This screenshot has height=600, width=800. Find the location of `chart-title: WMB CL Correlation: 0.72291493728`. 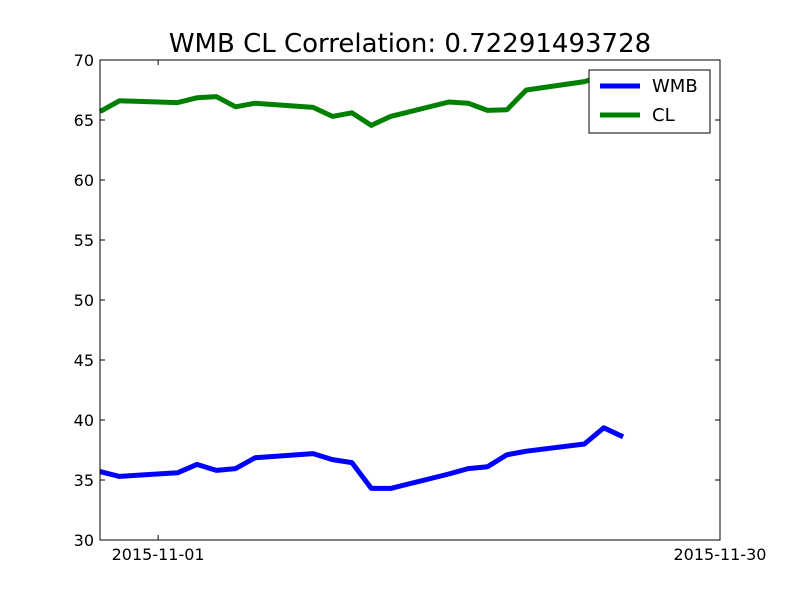

chart-title: WMB CL Correlation: 0.72291493728 is located at coordinates (410, 44).